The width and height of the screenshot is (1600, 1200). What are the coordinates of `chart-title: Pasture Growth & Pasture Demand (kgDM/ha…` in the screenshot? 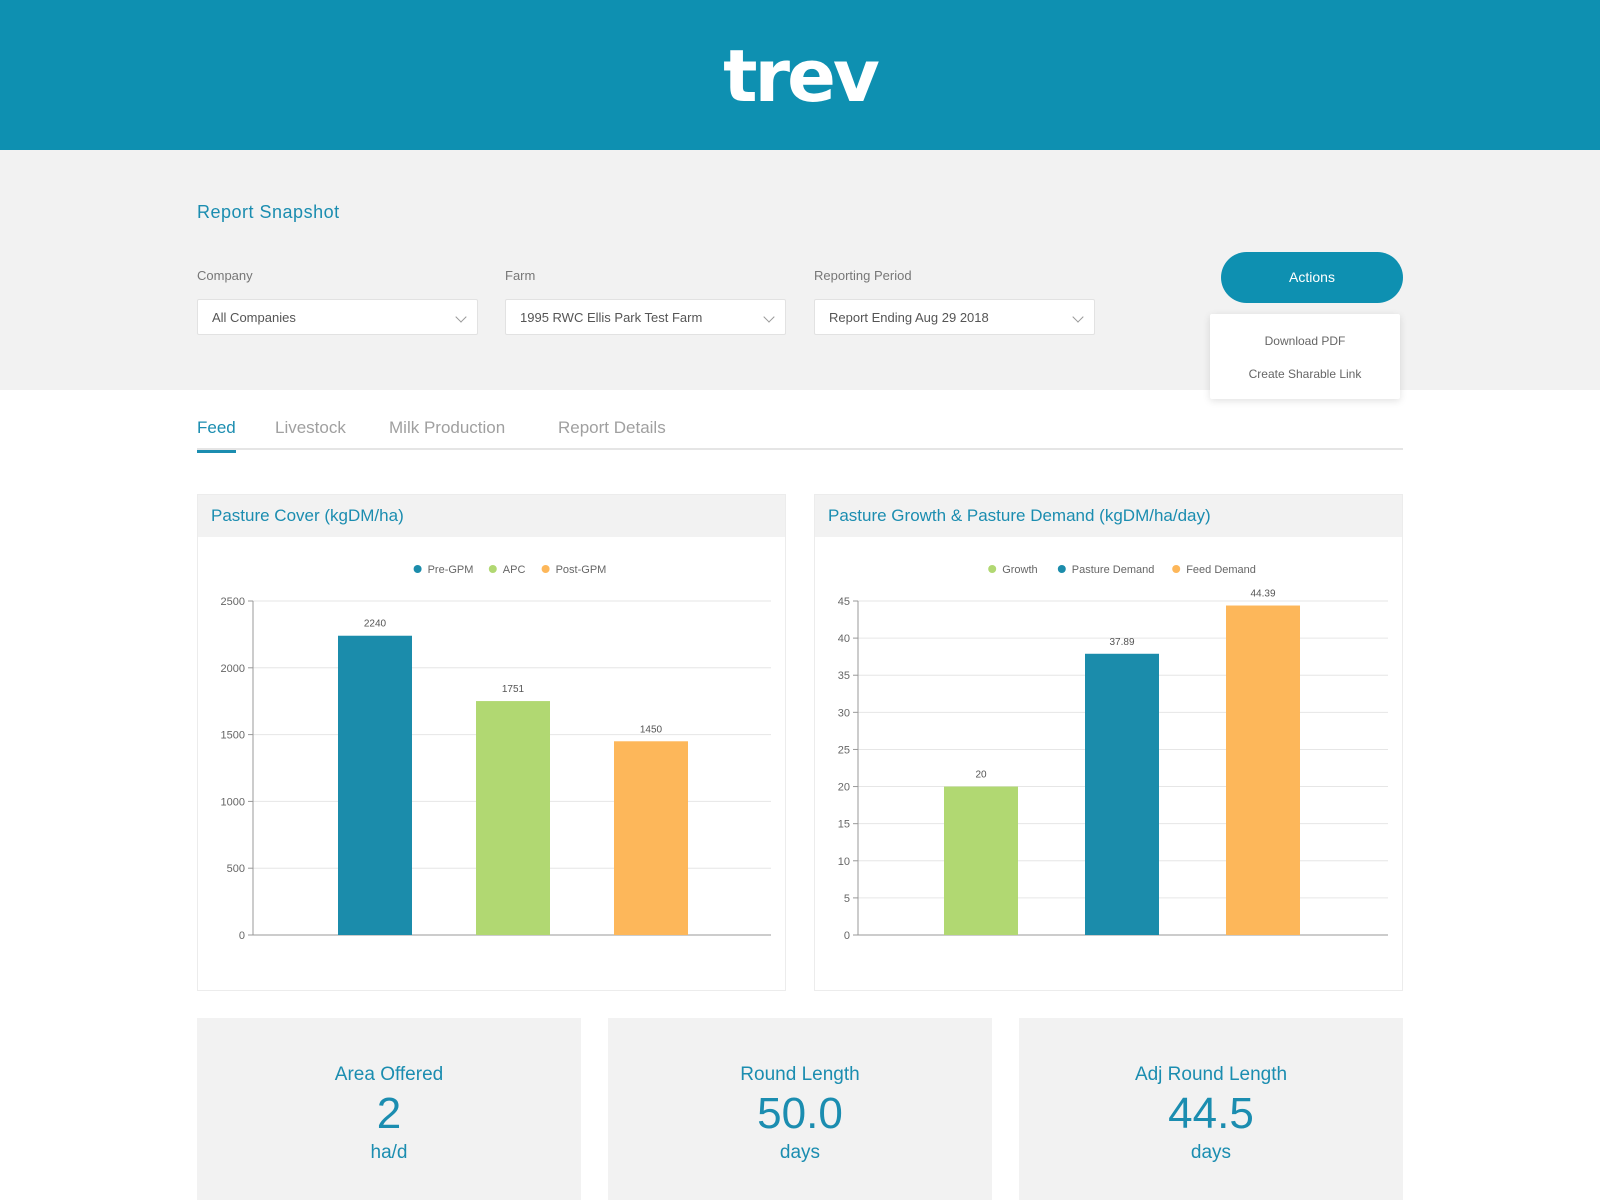 It's located at (1019, 515).